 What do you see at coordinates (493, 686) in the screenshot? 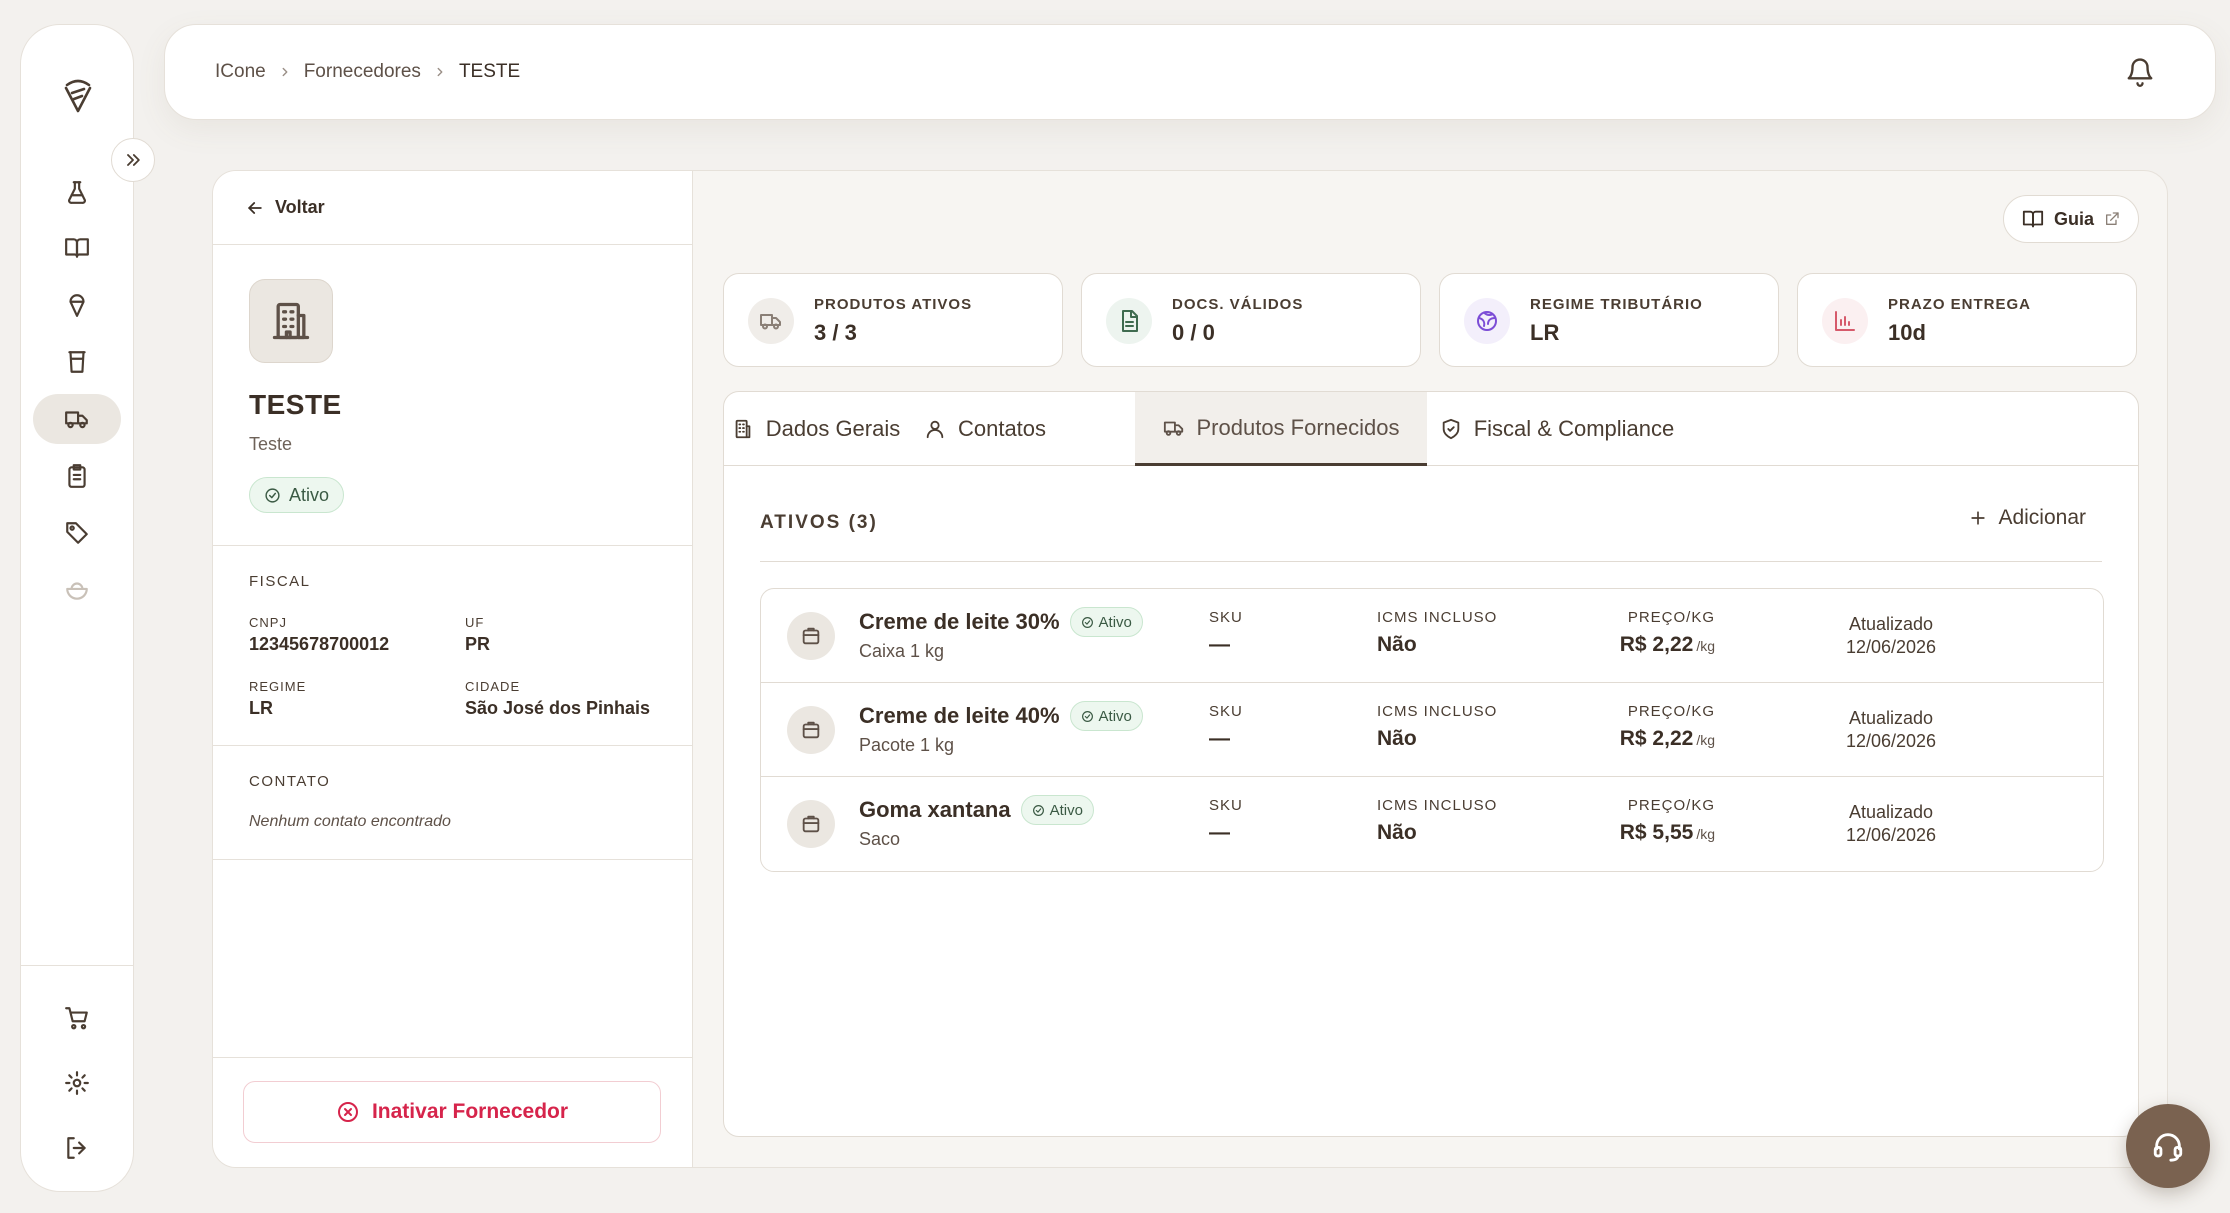
I see `cidade-label: CIDADE` at bounding box center [493, 686].